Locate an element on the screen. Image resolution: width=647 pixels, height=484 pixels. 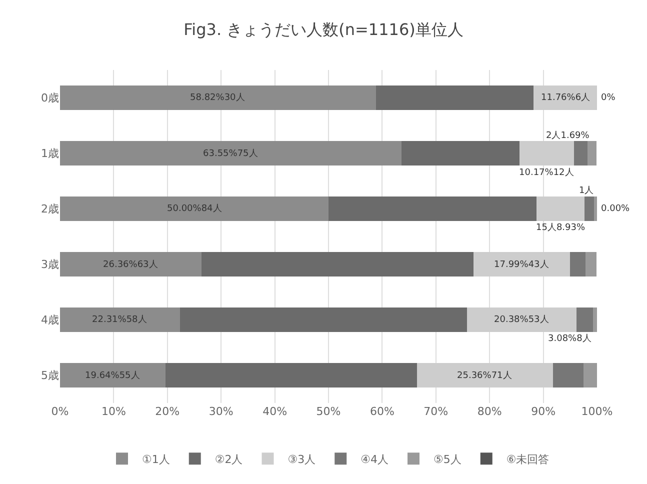
data-label: 0% is located at coordinates (608, 98).